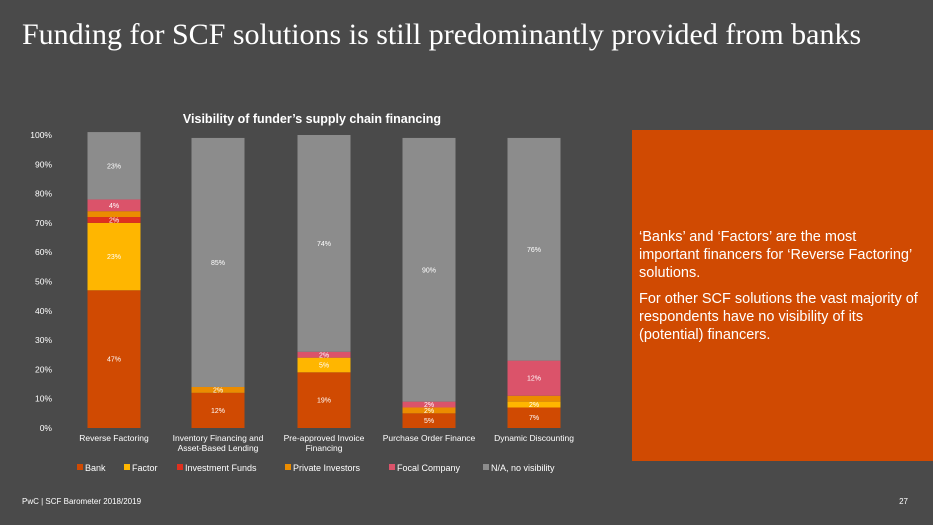  Describe the element at coordinates (221, 468) in the screenshot. I see `legend-label: Investment Funds` at that location.